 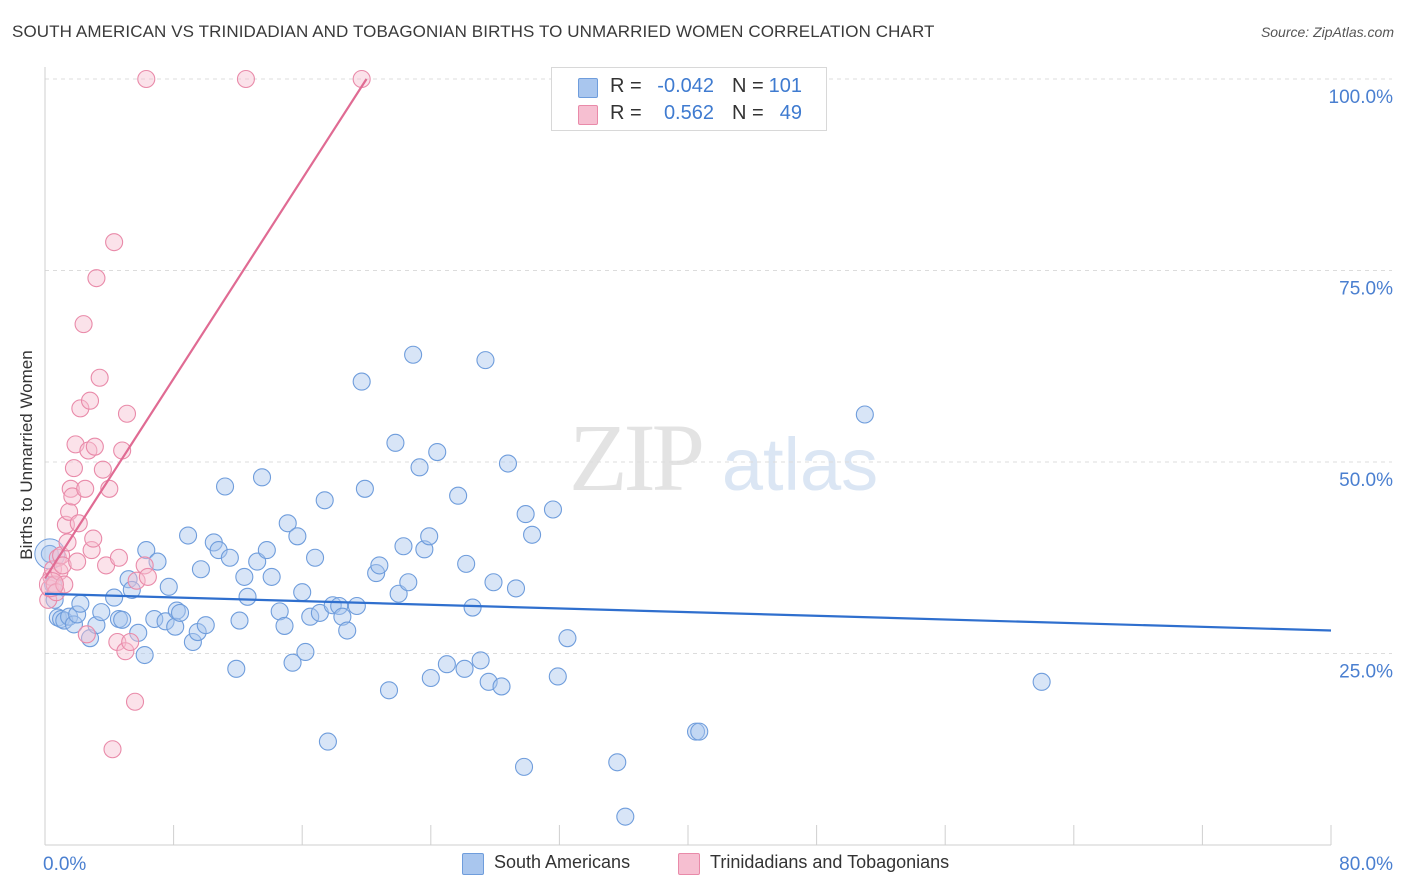 I want to click on trinidadians-trend-line, so click(x=206, y=329).